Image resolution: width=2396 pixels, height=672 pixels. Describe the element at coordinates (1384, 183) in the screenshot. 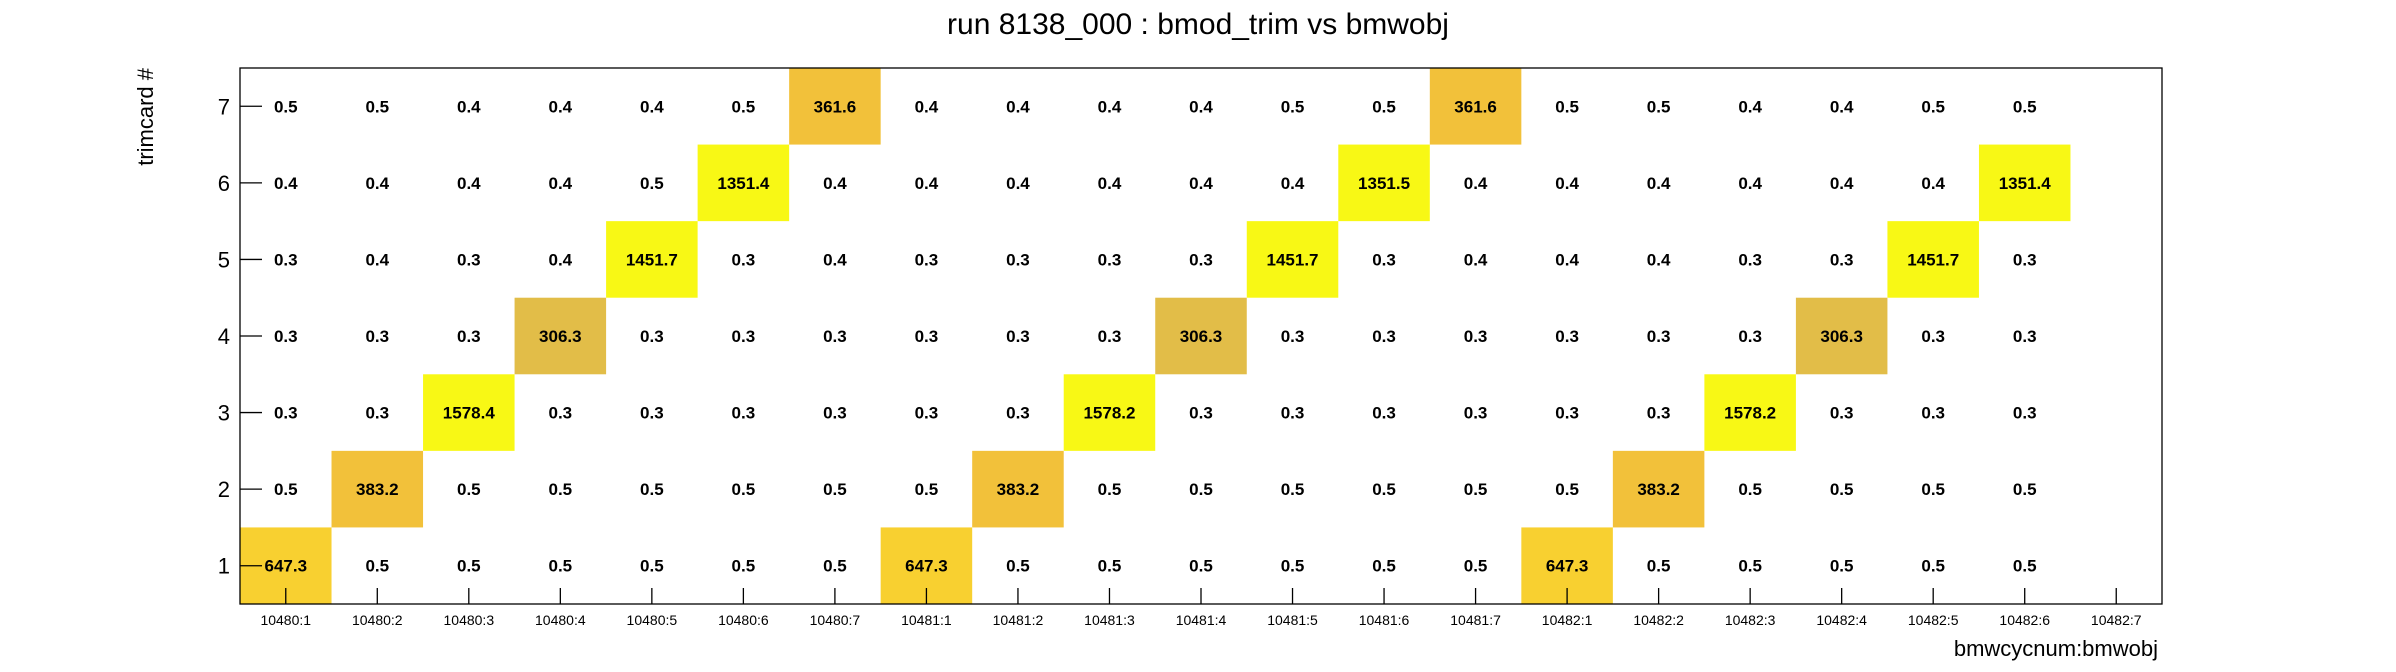

I see `cell-value-label: 1351.5` at that location.